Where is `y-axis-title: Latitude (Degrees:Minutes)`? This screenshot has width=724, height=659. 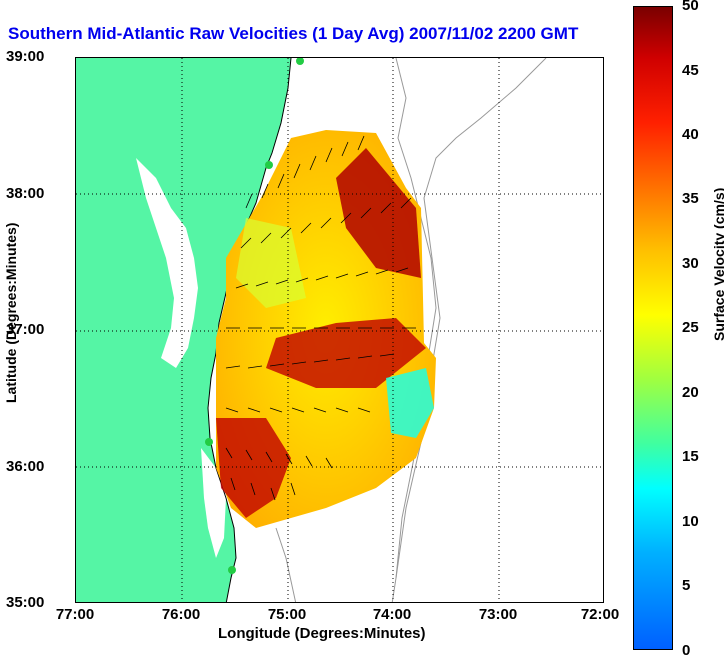 y-axis-title: Latitude (Degrees:Minutes) is located at coordinates (11, 312).